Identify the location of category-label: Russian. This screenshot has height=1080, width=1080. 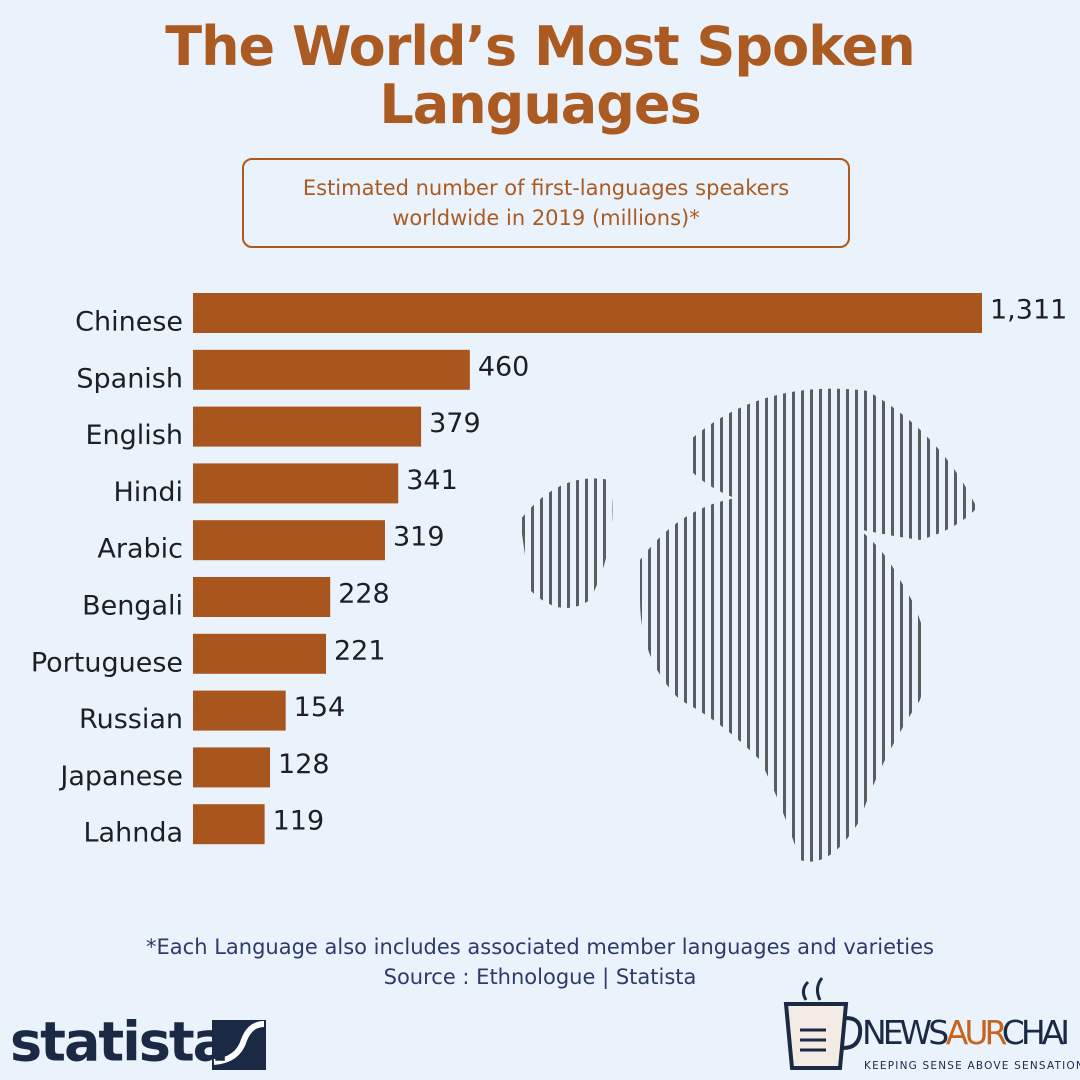
(131, 719).